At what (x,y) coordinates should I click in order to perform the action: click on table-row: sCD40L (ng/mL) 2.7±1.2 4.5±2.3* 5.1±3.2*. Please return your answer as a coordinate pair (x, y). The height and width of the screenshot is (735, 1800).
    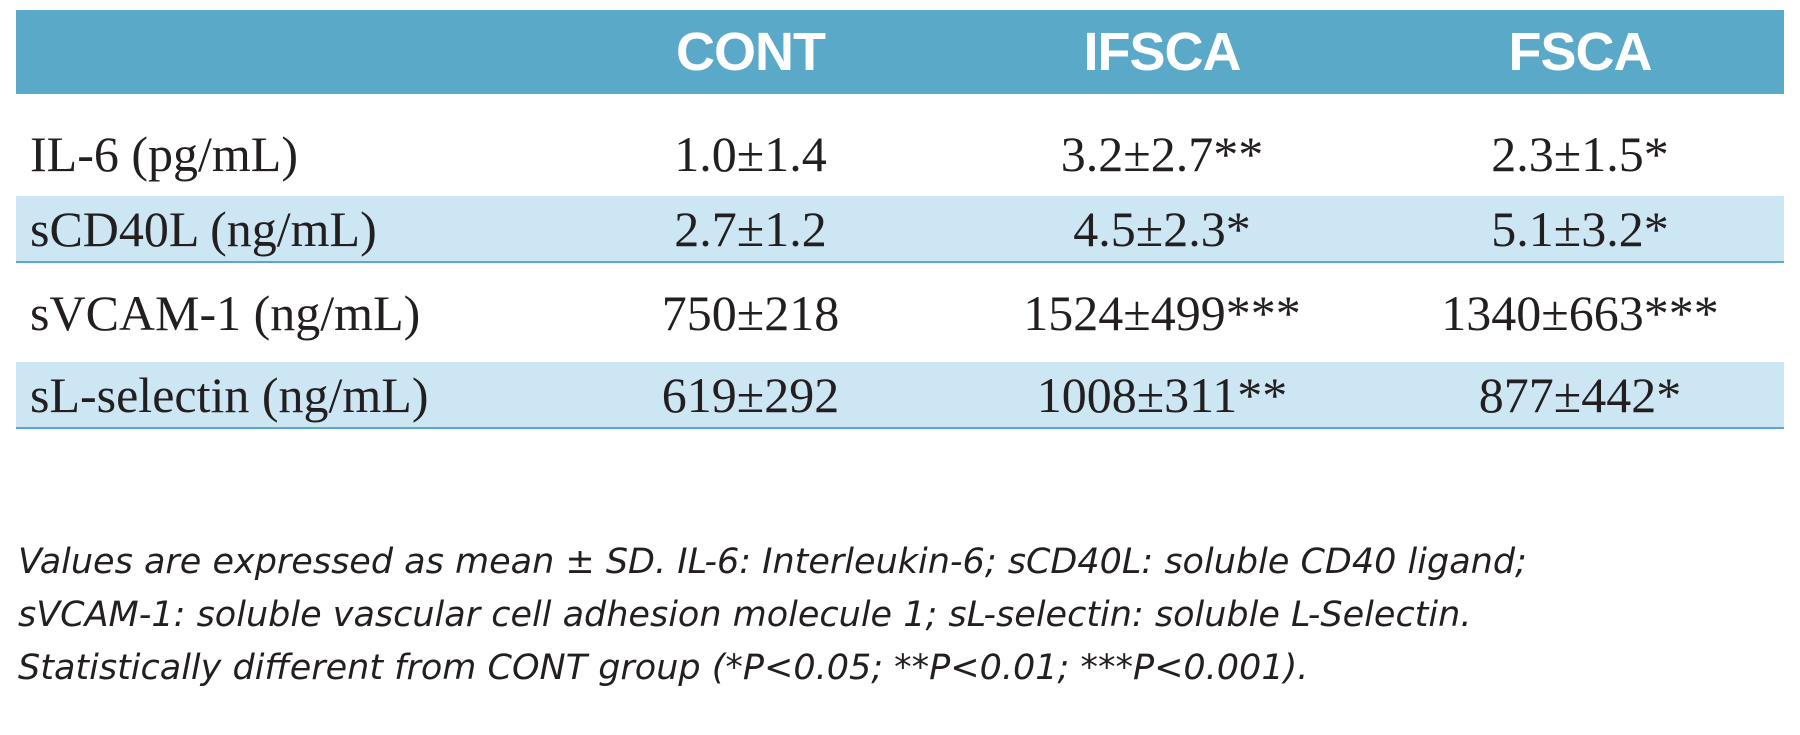
    Looking at the image, I should click on (900, 229).